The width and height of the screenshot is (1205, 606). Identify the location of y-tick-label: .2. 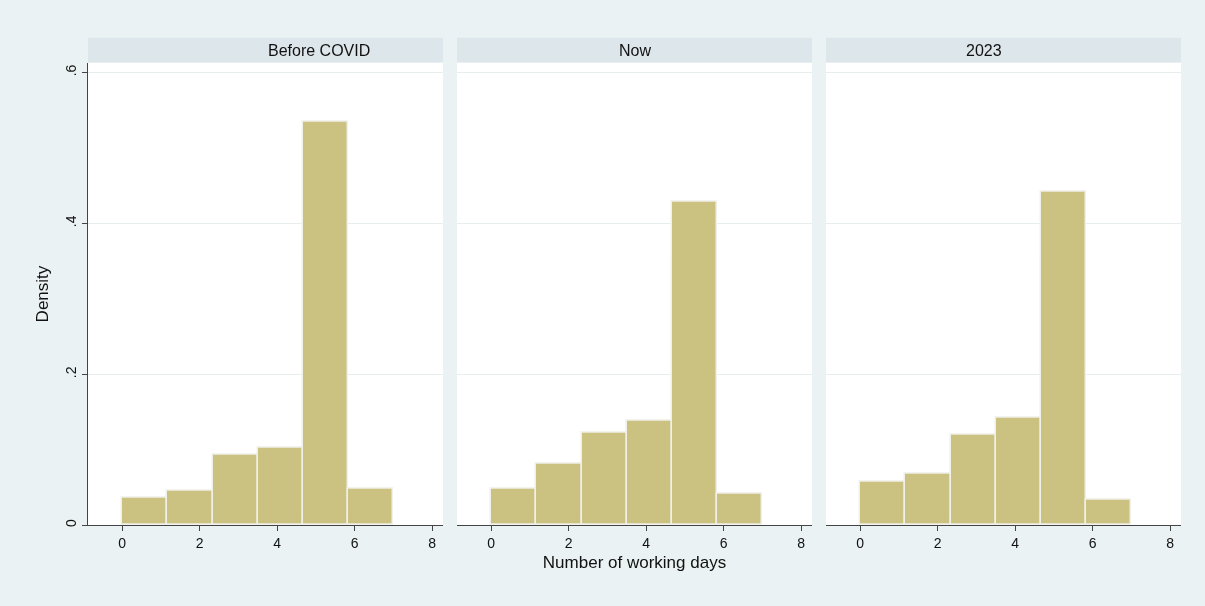
(71, 372).